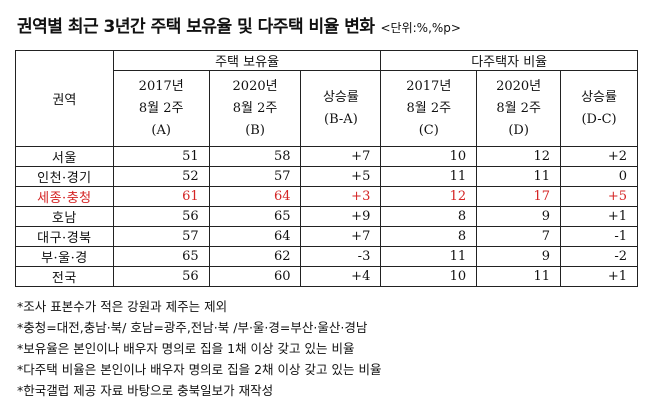 The height and width of the screenshot is (419, 648). I want to click on title-row: 권역별 최근 3년간 주택 보유율 및 다주택 비율 변화 <단위:%,%p>, so click(239, 24).